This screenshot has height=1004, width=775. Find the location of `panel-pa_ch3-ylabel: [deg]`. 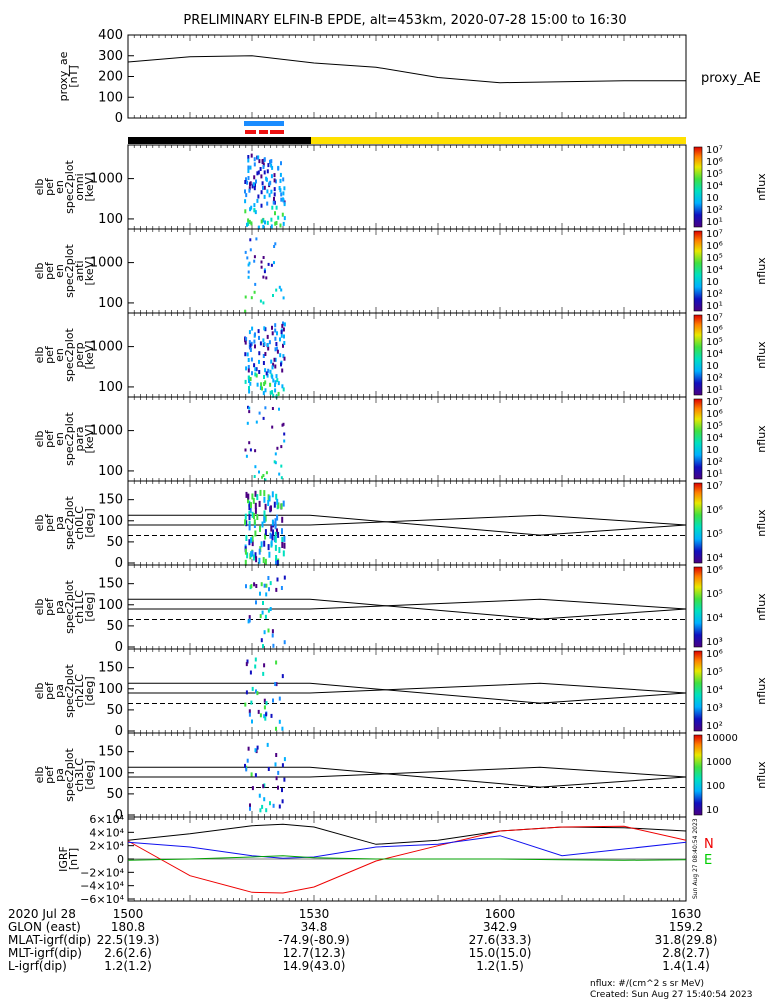

panel-pa_ch3-ylabel: [deg] is located at coordinates (89, 774).